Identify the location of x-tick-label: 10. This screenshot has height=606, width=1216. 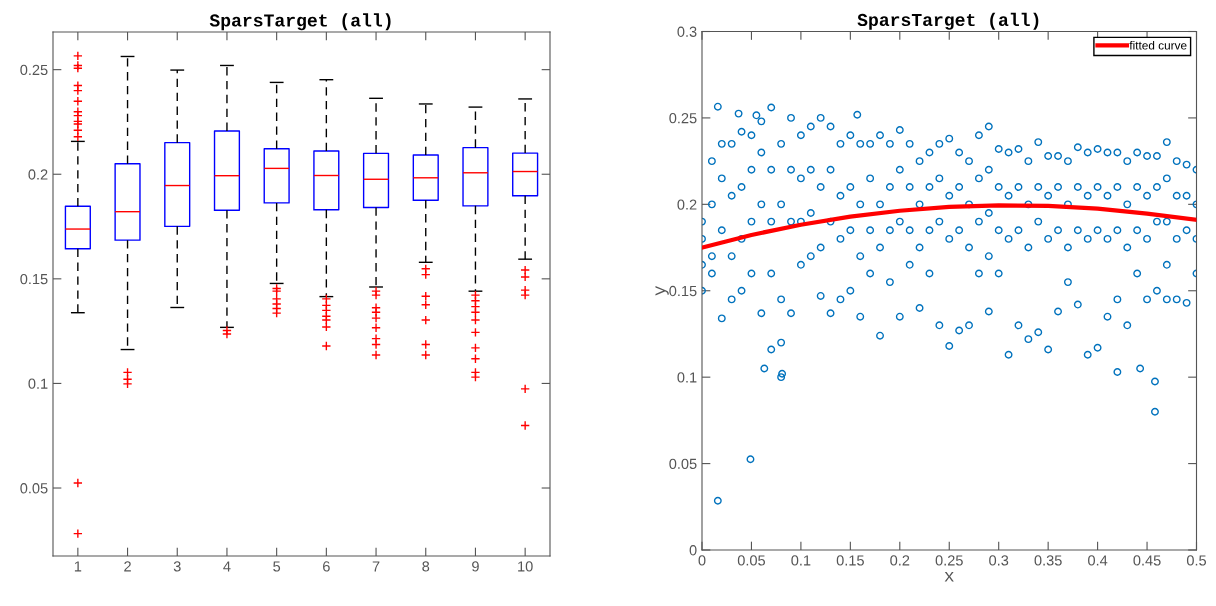
(525, 566).